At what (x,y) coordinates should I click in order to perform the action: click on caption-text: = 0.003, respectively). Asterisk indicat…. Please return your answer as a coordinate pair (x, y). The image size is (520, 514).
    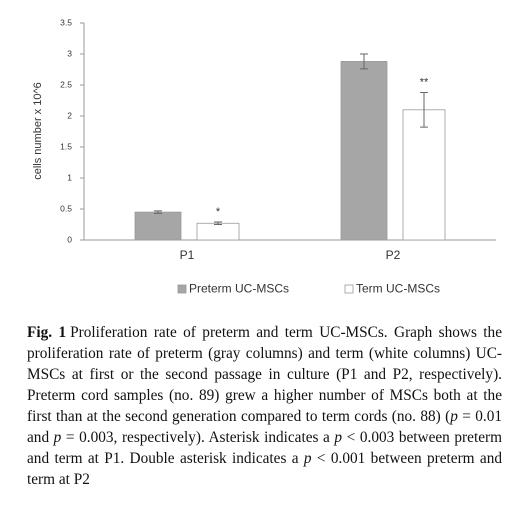
    Looking at the image, I should click on (198, 437).